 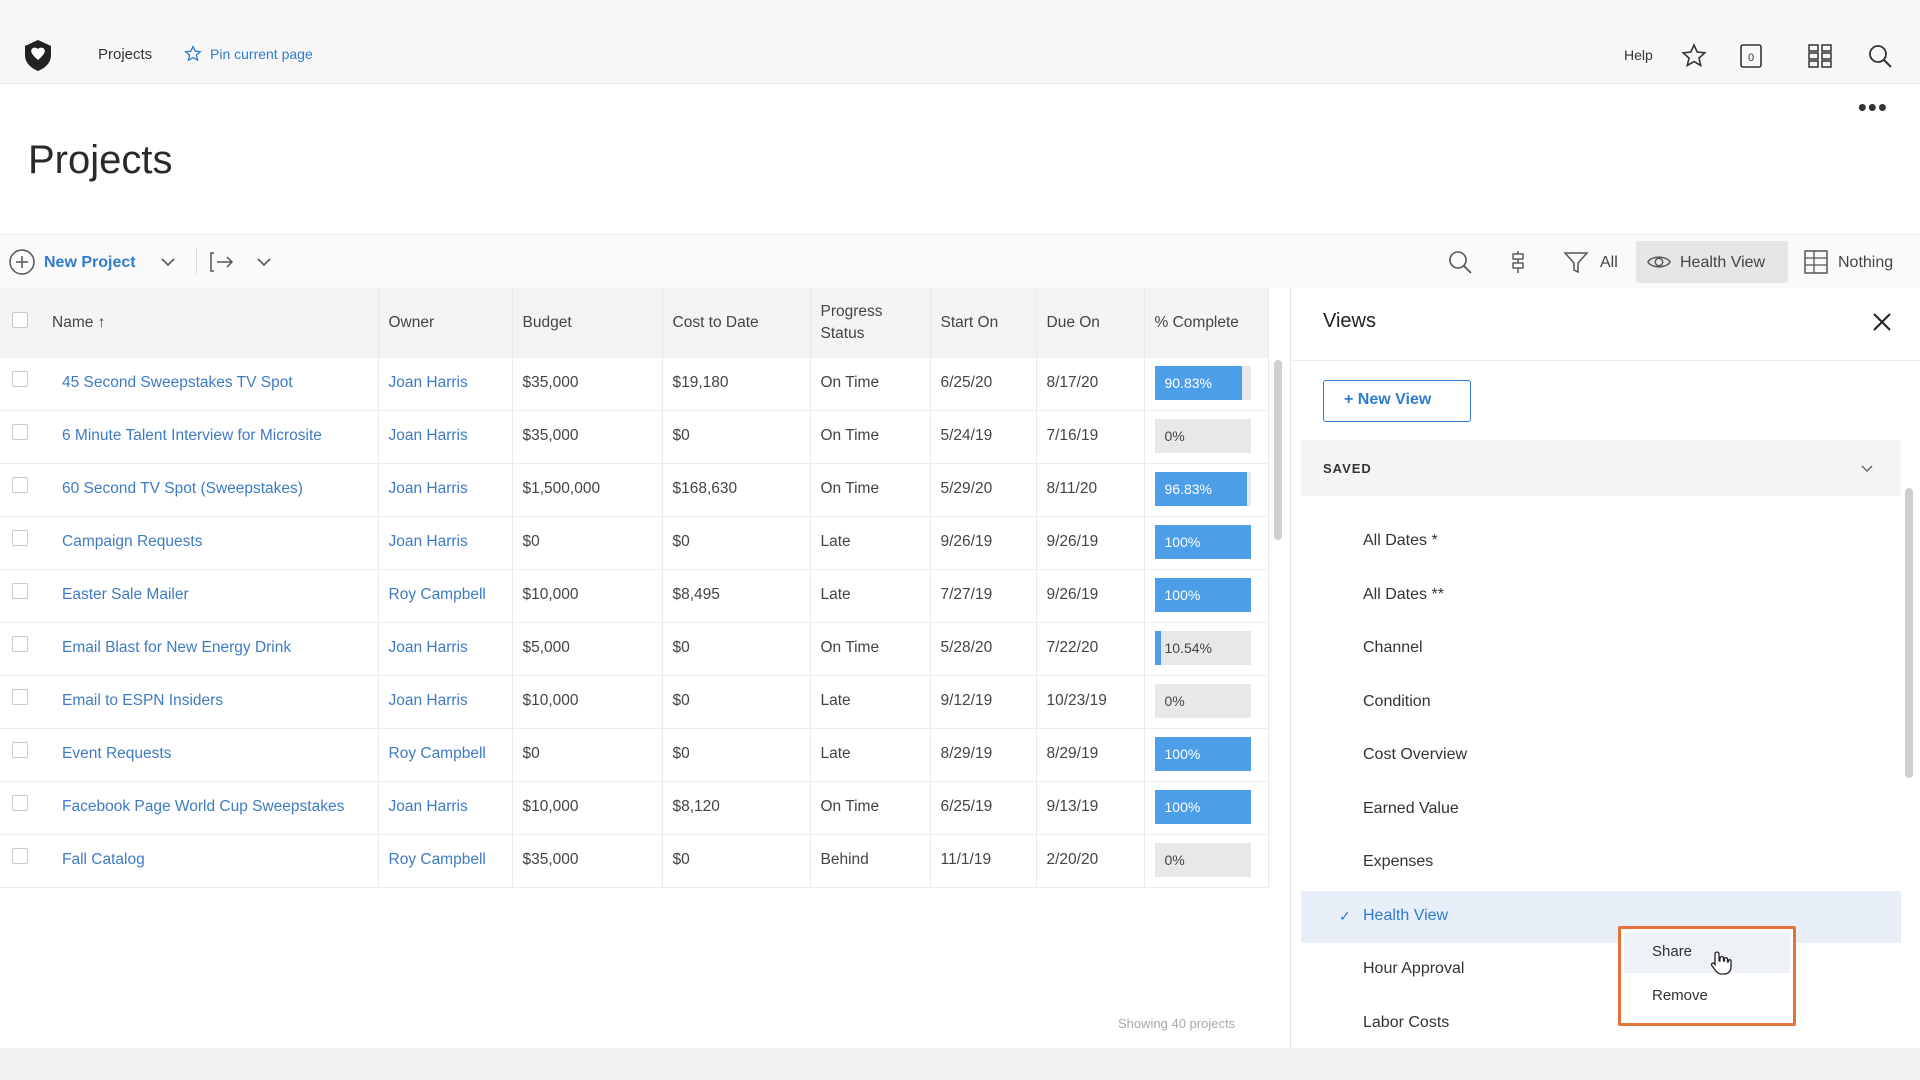 What do you see at coordinates (215, 543) in the screenshot?
I see `project-name-cell: Campaign Requests` at bounding box center [215, 543].